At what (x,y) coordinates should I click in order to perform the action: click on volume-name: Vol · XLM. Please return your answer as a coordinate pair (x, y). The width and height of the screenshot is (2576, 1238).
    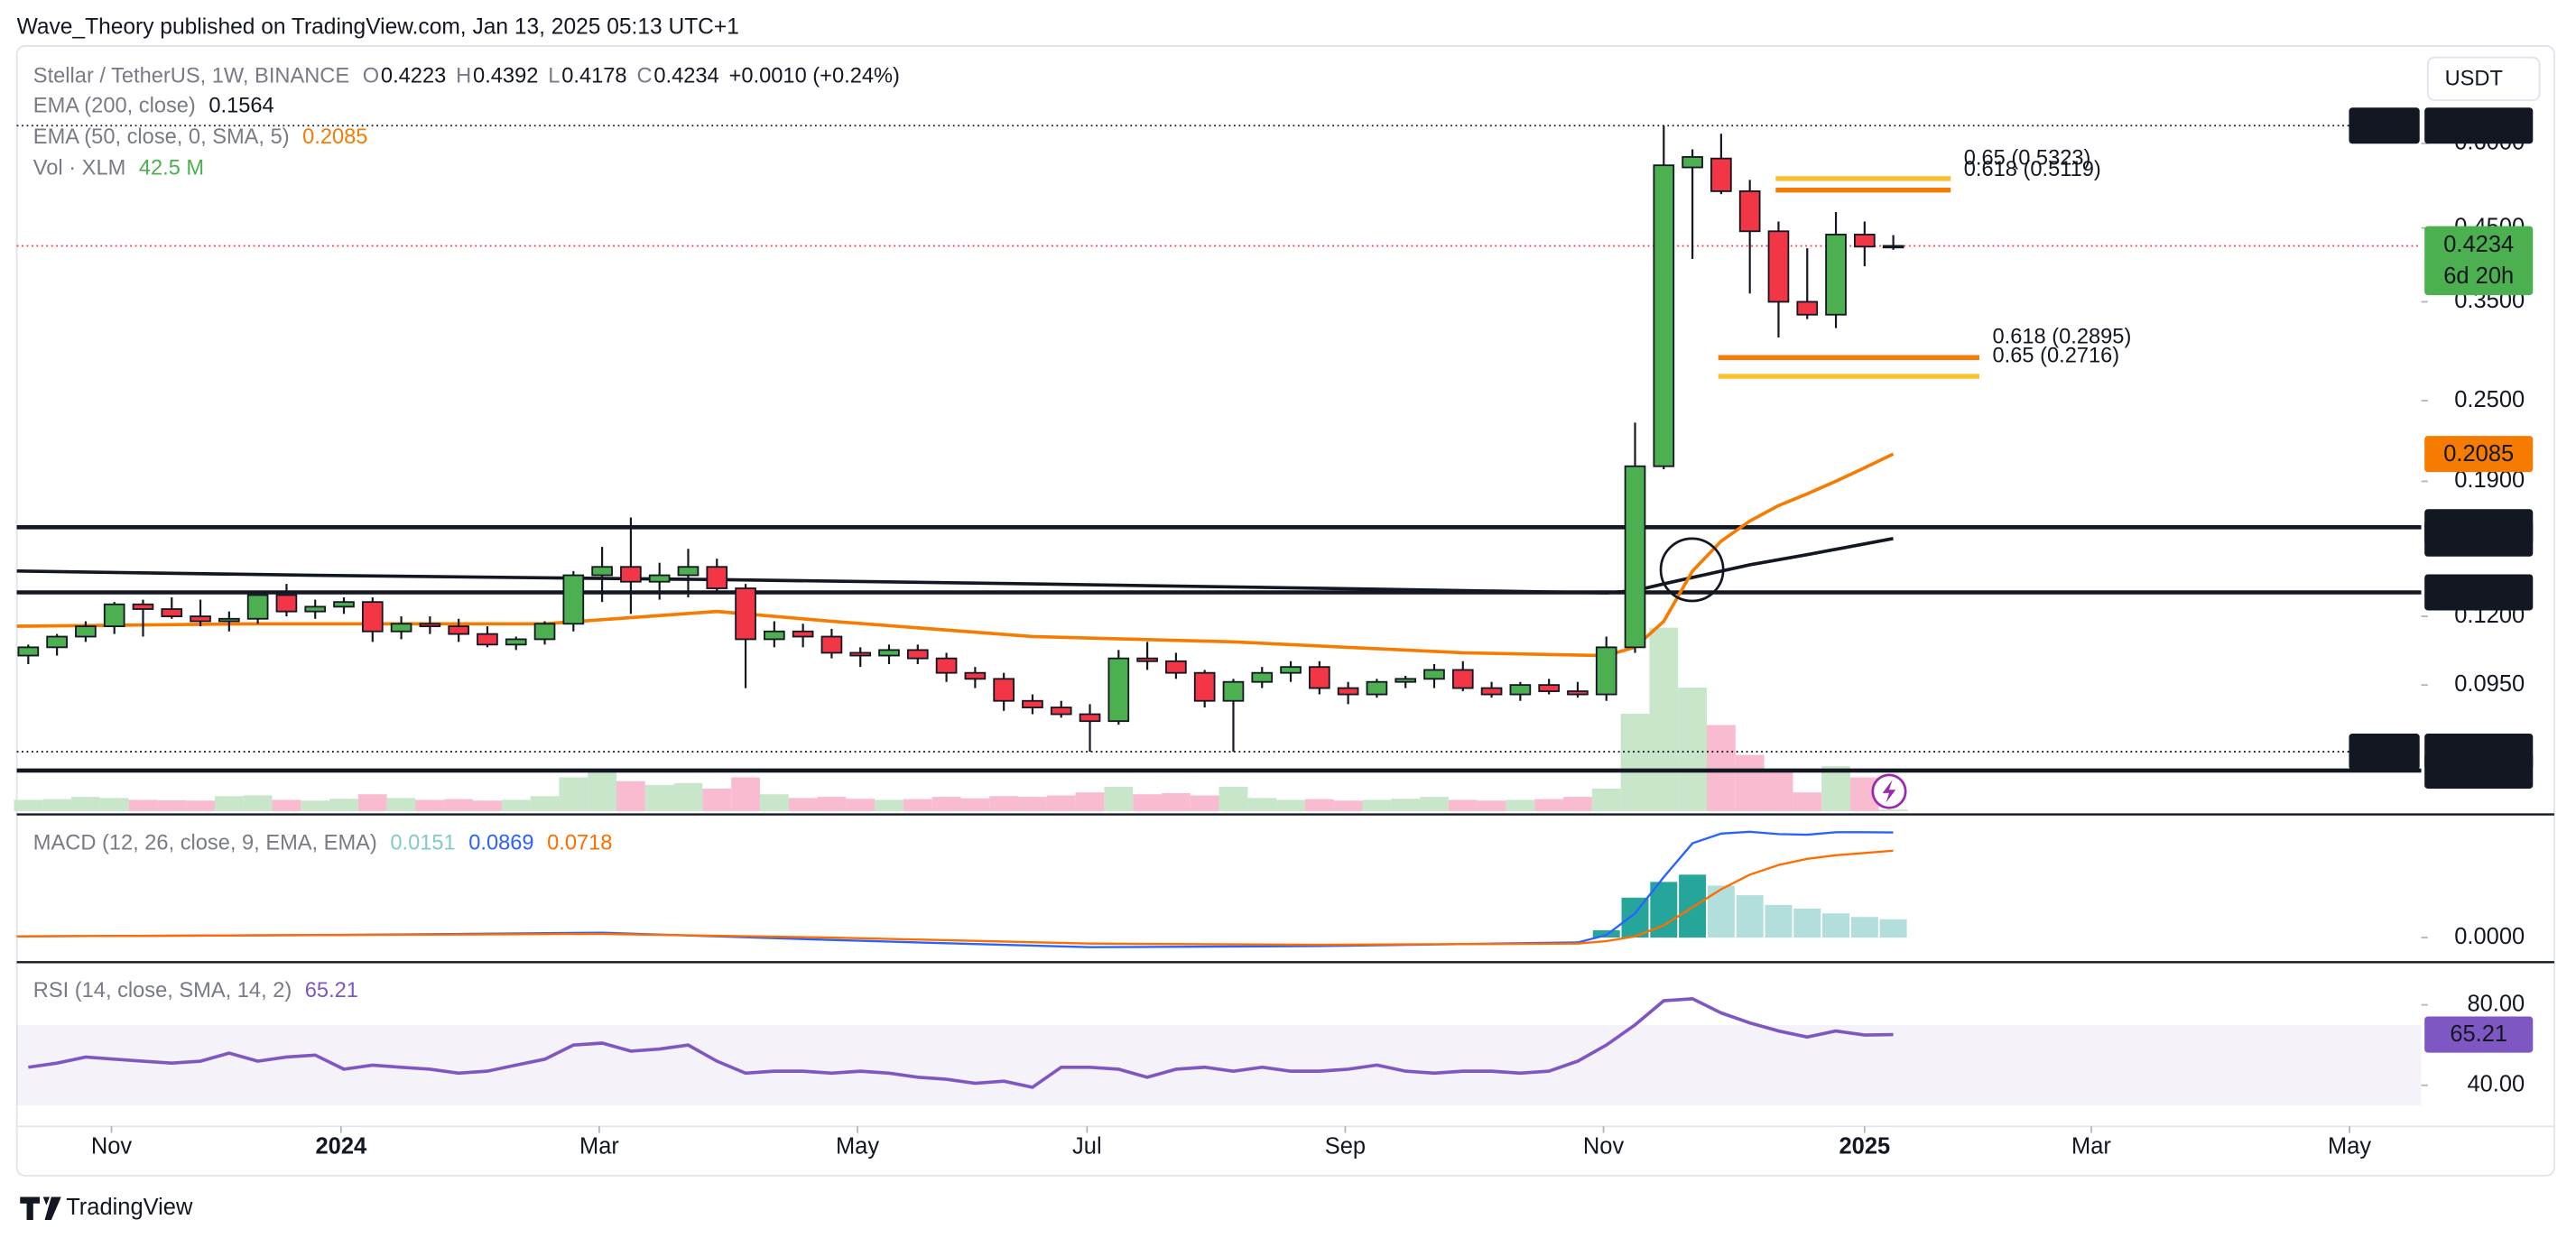
    Looking at the image, I should click on (79, 169).